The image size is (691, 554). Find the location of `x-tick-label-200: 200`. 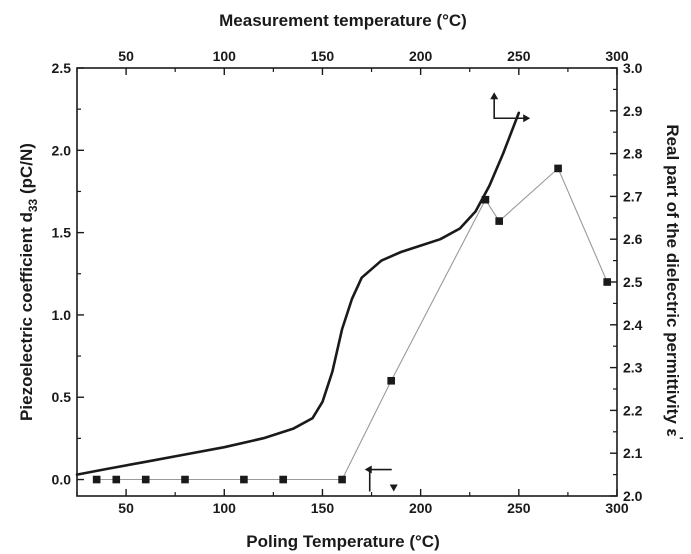

x-tick-label-200: 200 is located at coordinates (421, 508).